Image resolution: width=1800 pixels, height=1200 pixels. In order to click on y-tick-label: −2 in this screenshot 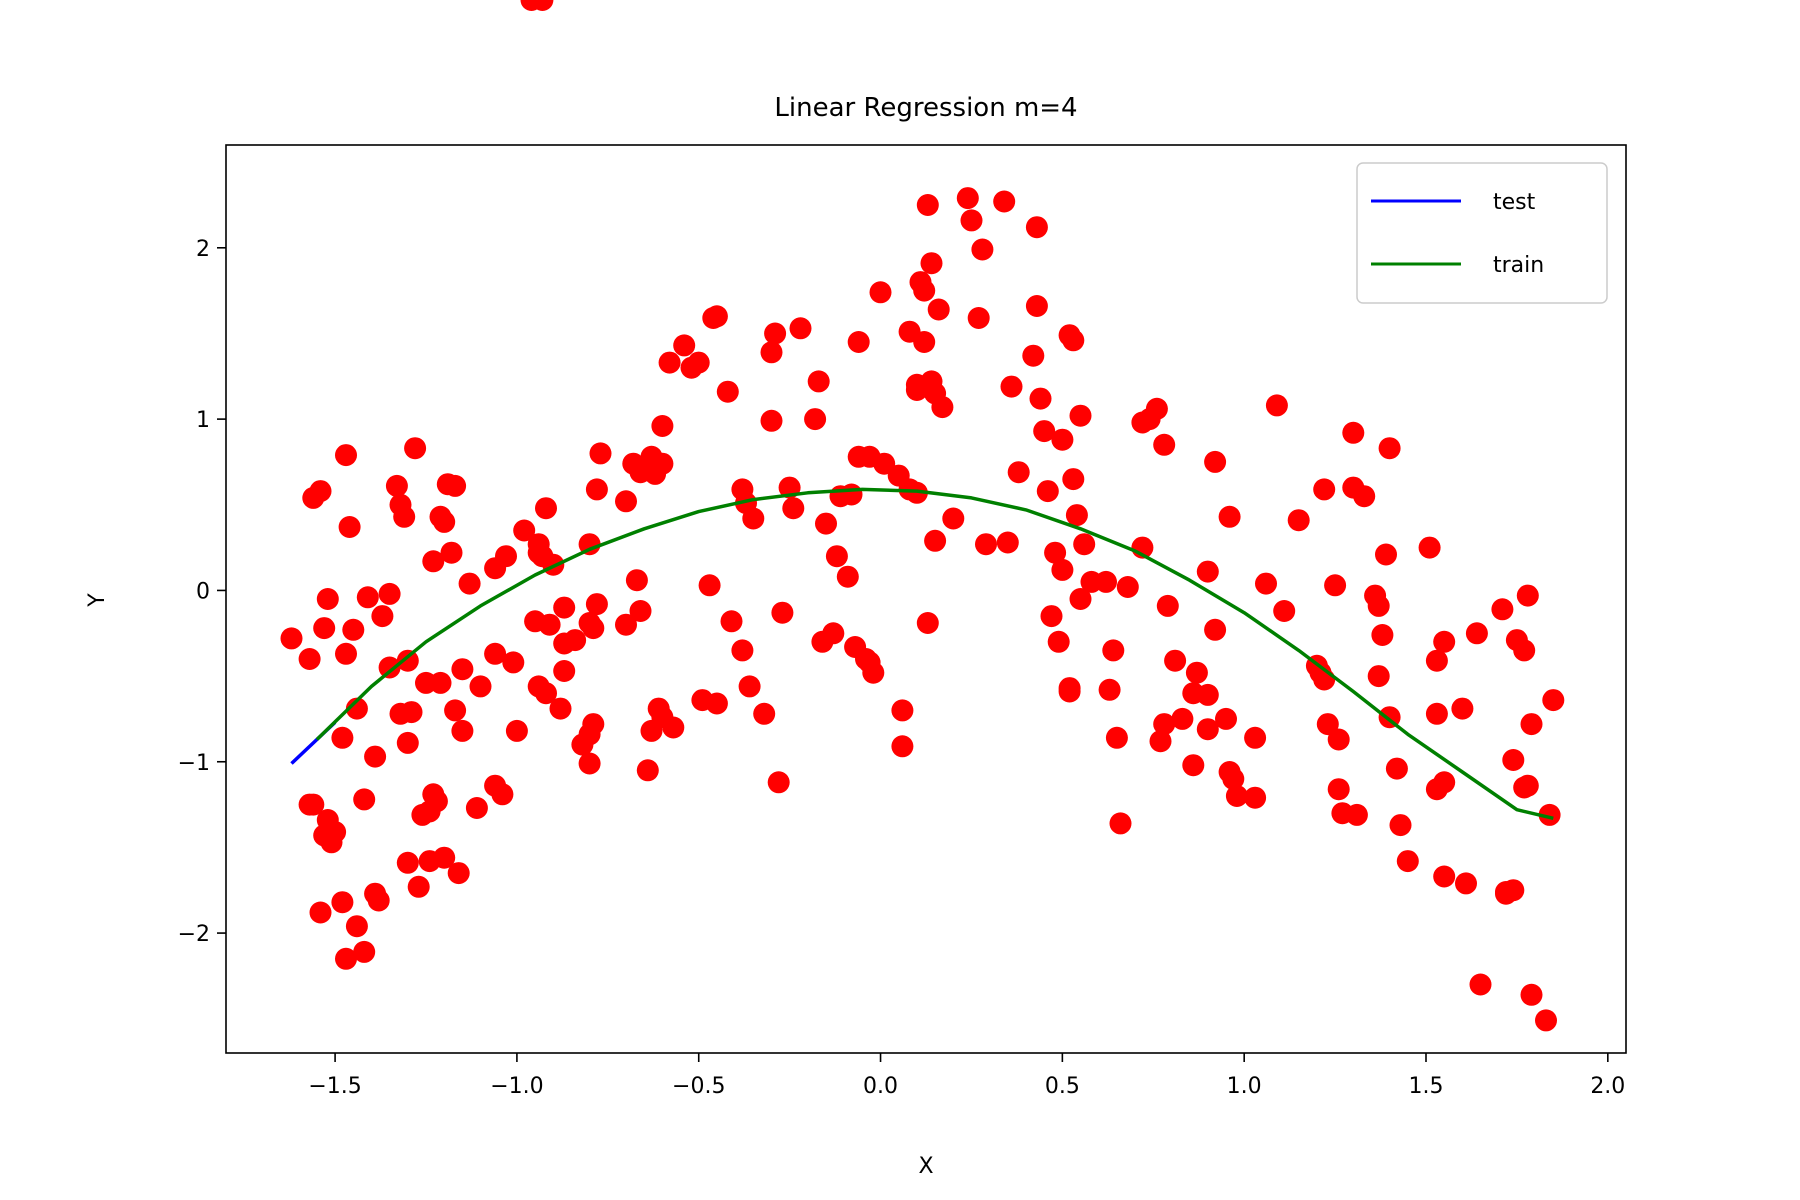, I will do `click(194, 934)`.